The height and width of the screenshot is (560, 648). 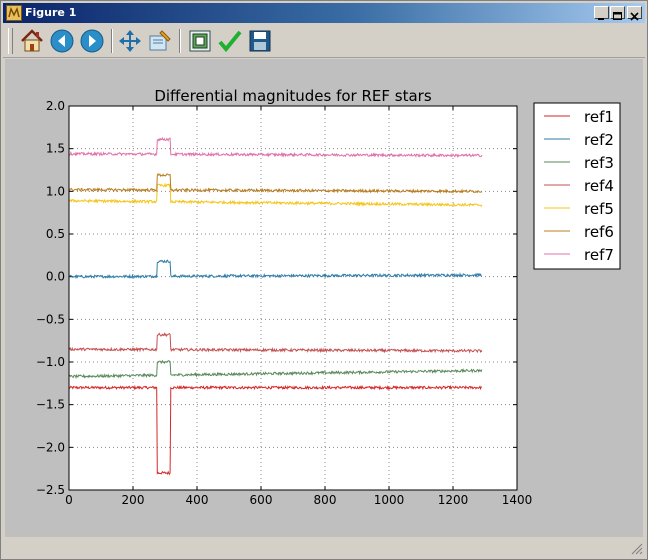 What do you see at coordinates (453, 500) in the screenshot?
I see `x-tick-label: 1200` at bounding box center [453, 500].